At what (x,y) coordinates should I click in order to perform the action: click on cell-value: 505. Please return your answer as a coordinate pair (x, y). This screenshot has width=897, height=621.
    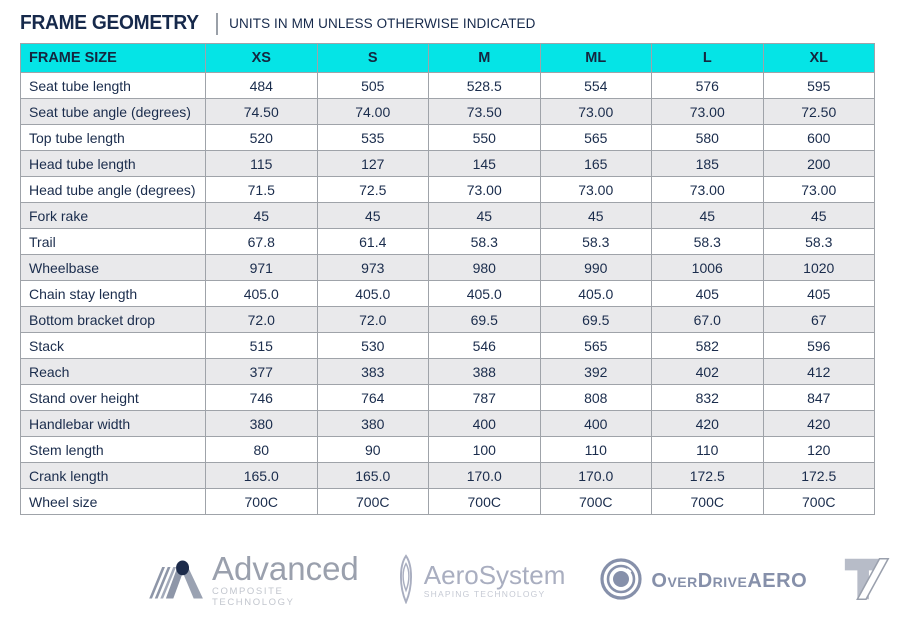
    Looking at the image, I should click on (372, 85).